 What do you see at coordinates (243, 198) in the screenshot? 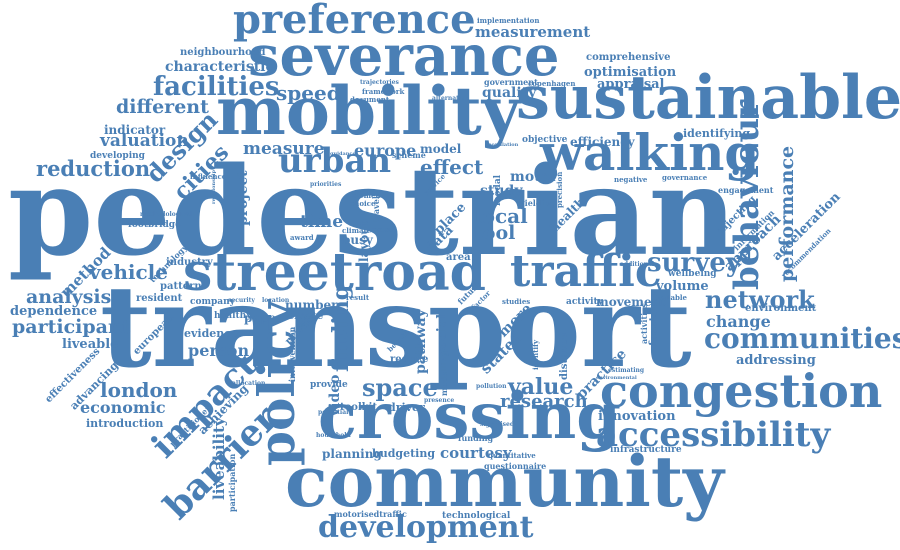
I see `word-project: project` at bounding box center [243, 198].